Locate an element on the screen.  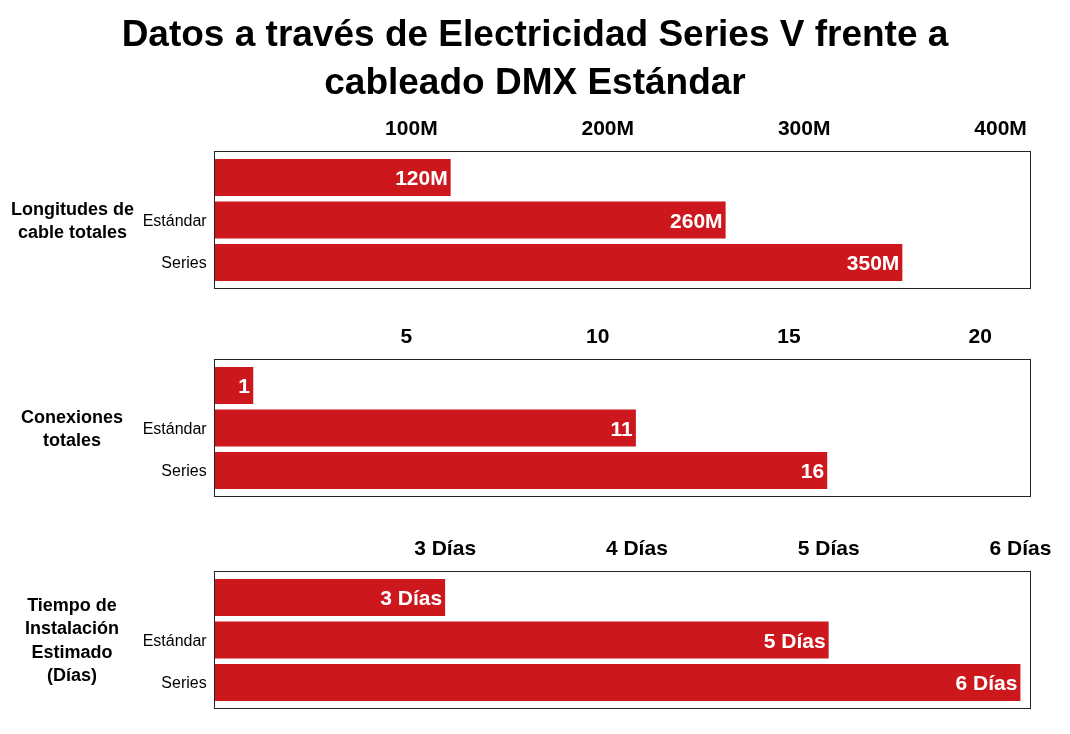
x-tick-label: 200M is located at coordinates (608, 127).